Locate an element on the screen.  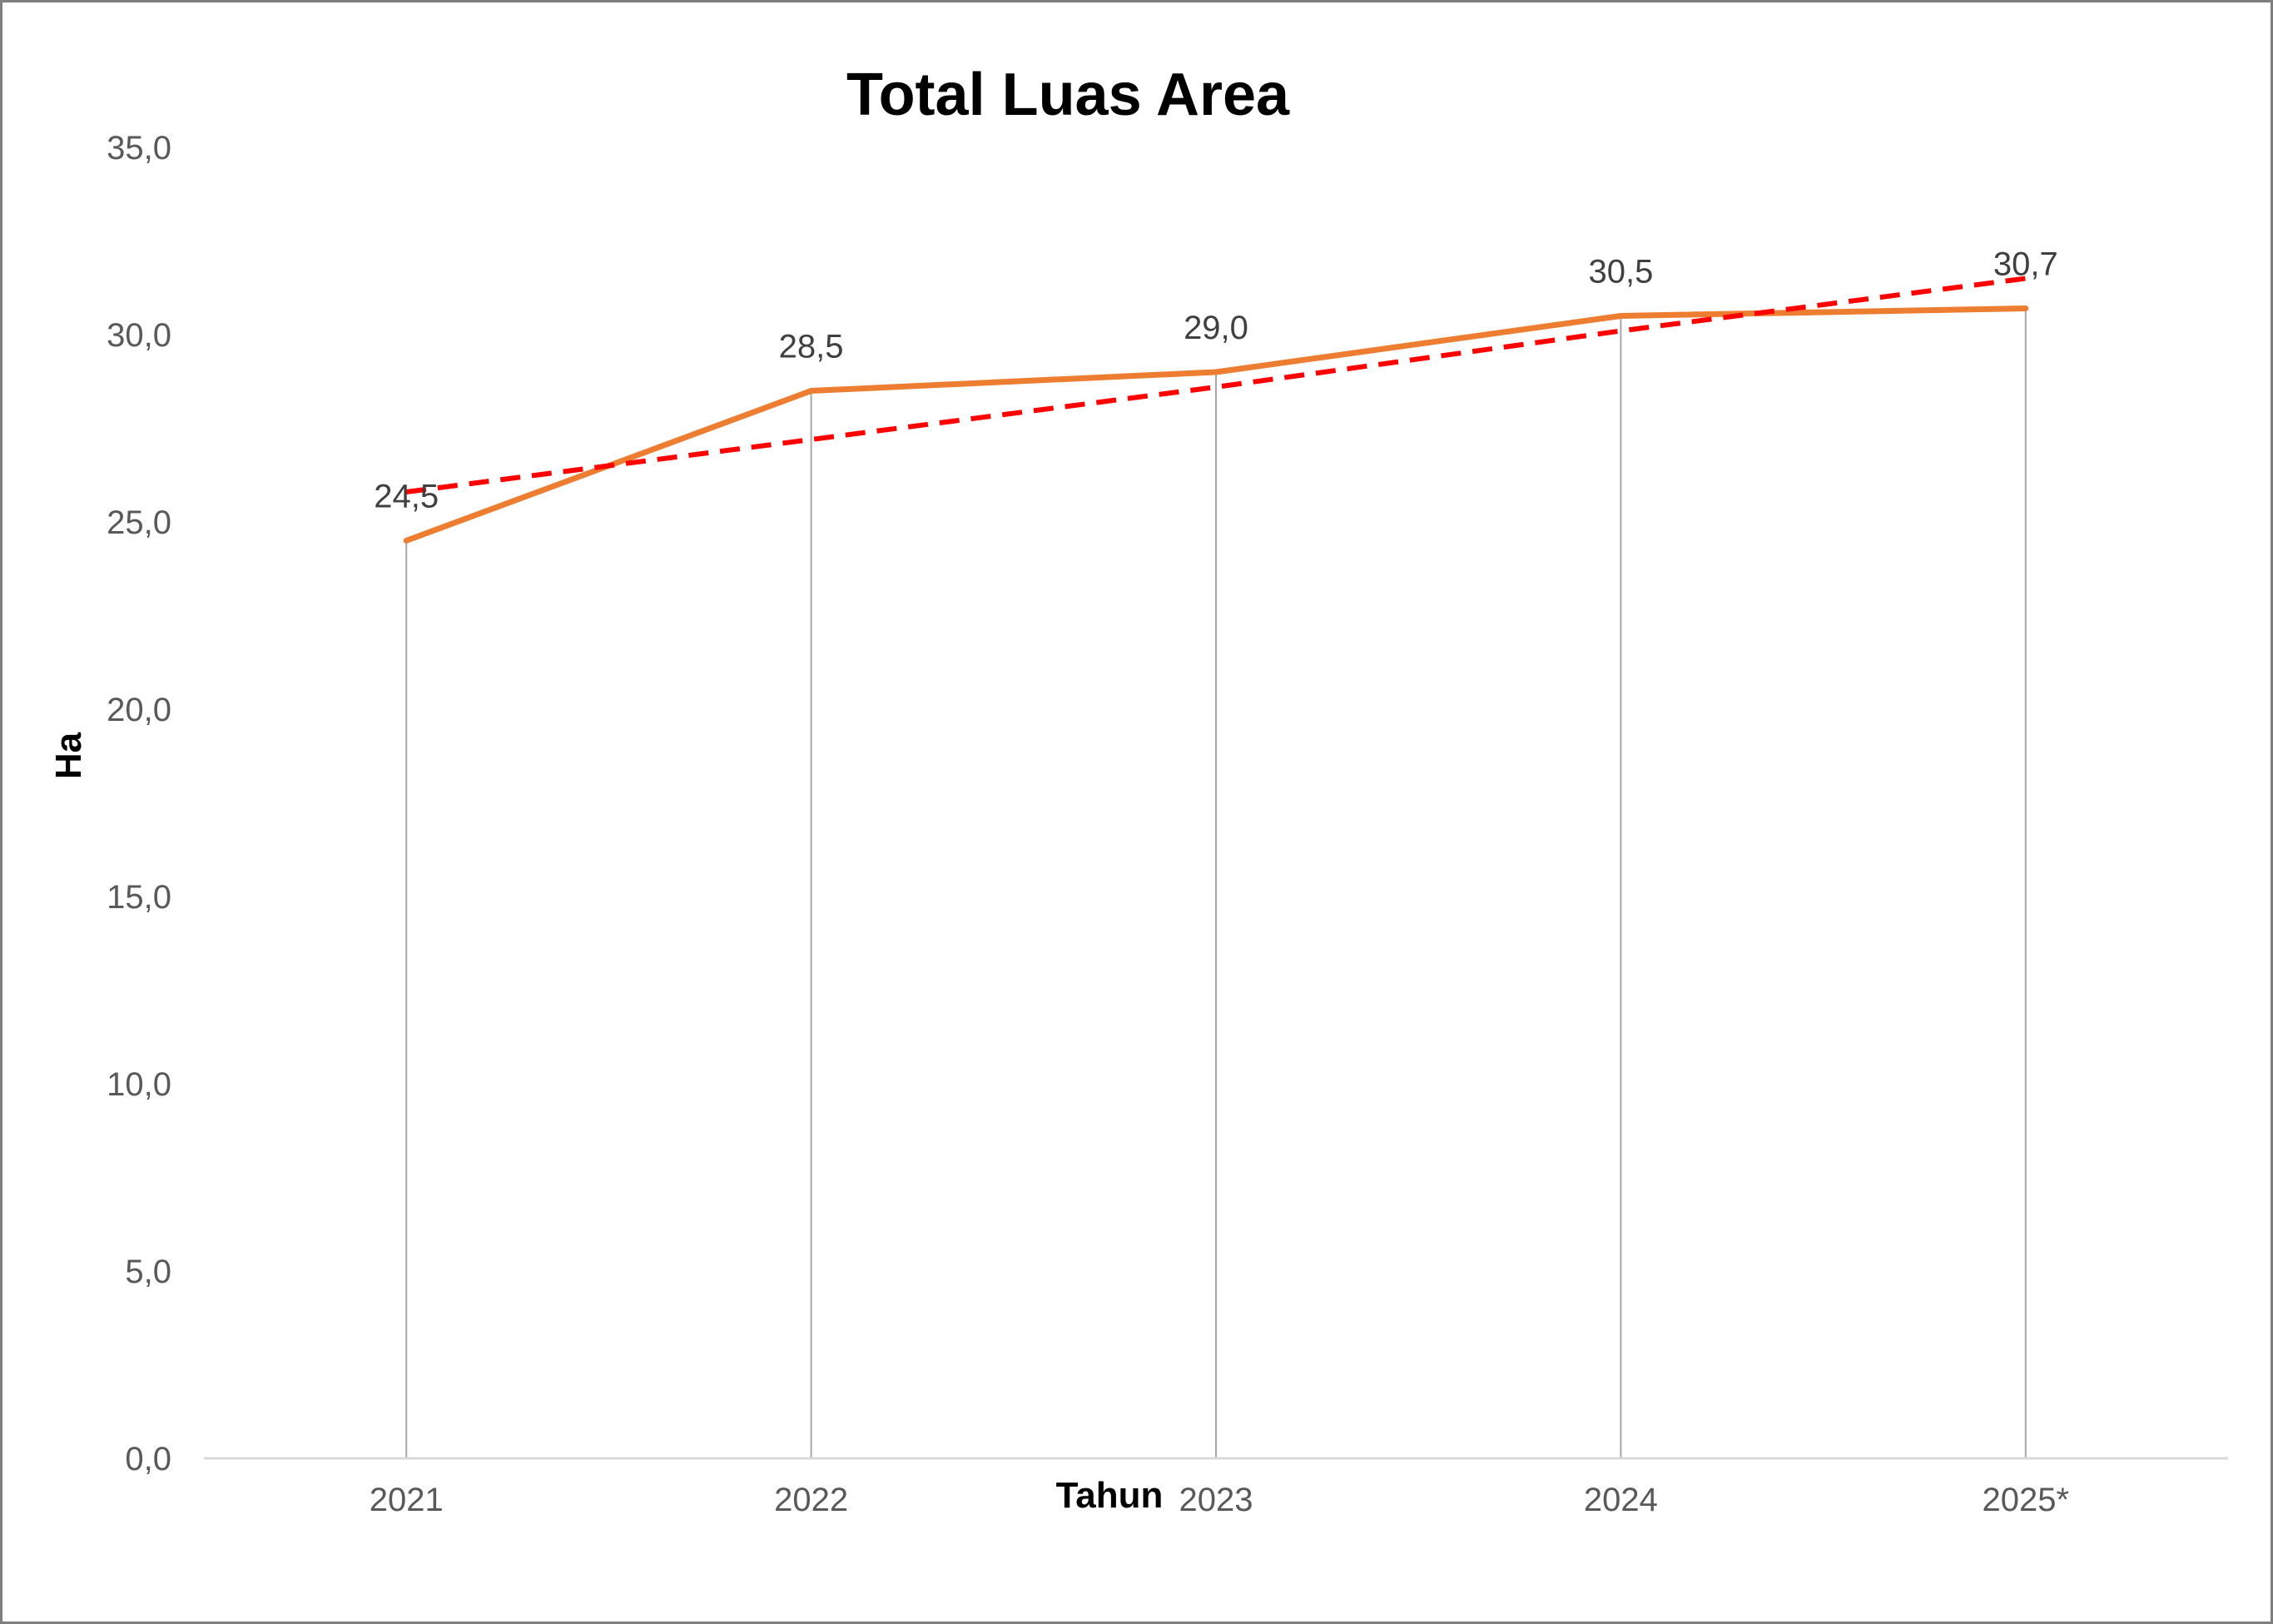
y-tick-label: 0,0 is located at coordinates (148, 1459).